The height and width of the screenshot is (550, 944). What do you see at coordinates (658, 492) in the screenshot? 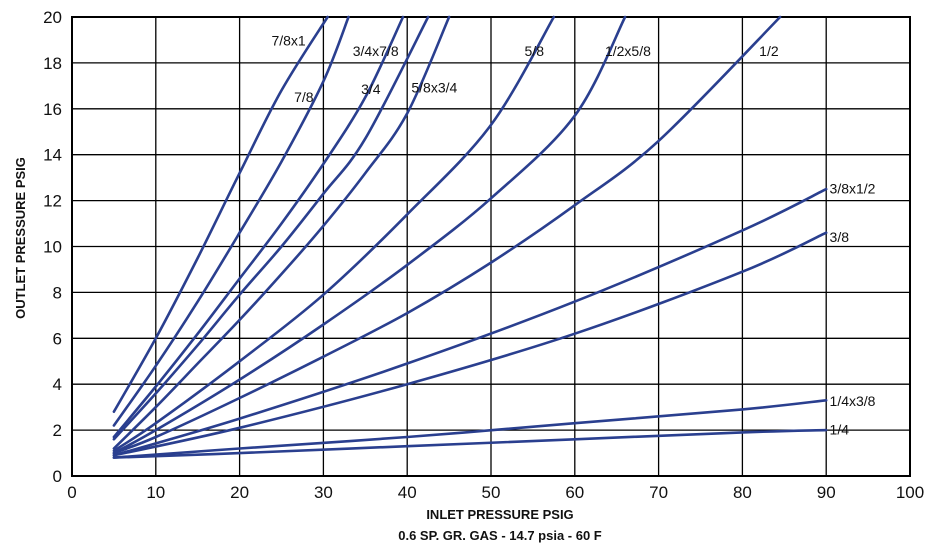
I see `x-tick-label: 70` at bounding box center [658, 492].